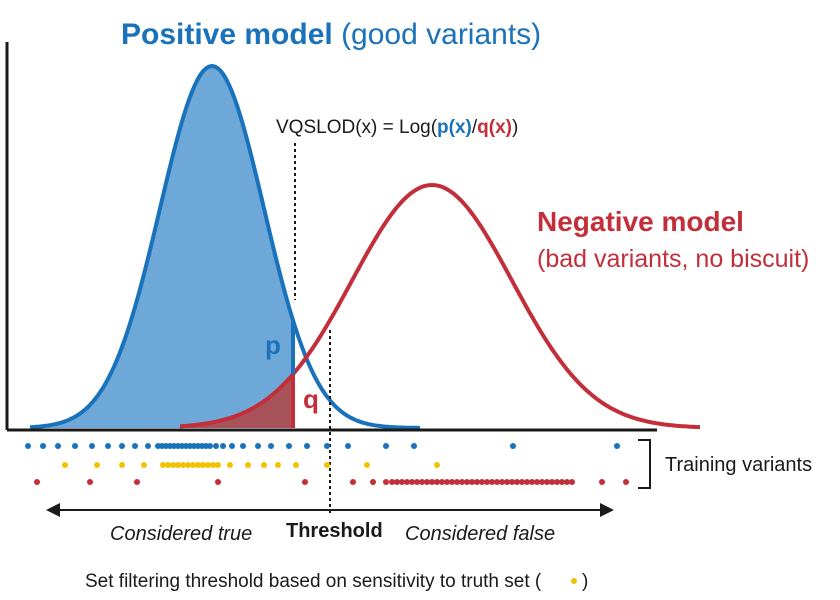 The image size is (840, 600). What do you see at coordinates (738, 465) in the screenshot?
I see `training-variants-label: Training variants` at bounding box center [738, 465].